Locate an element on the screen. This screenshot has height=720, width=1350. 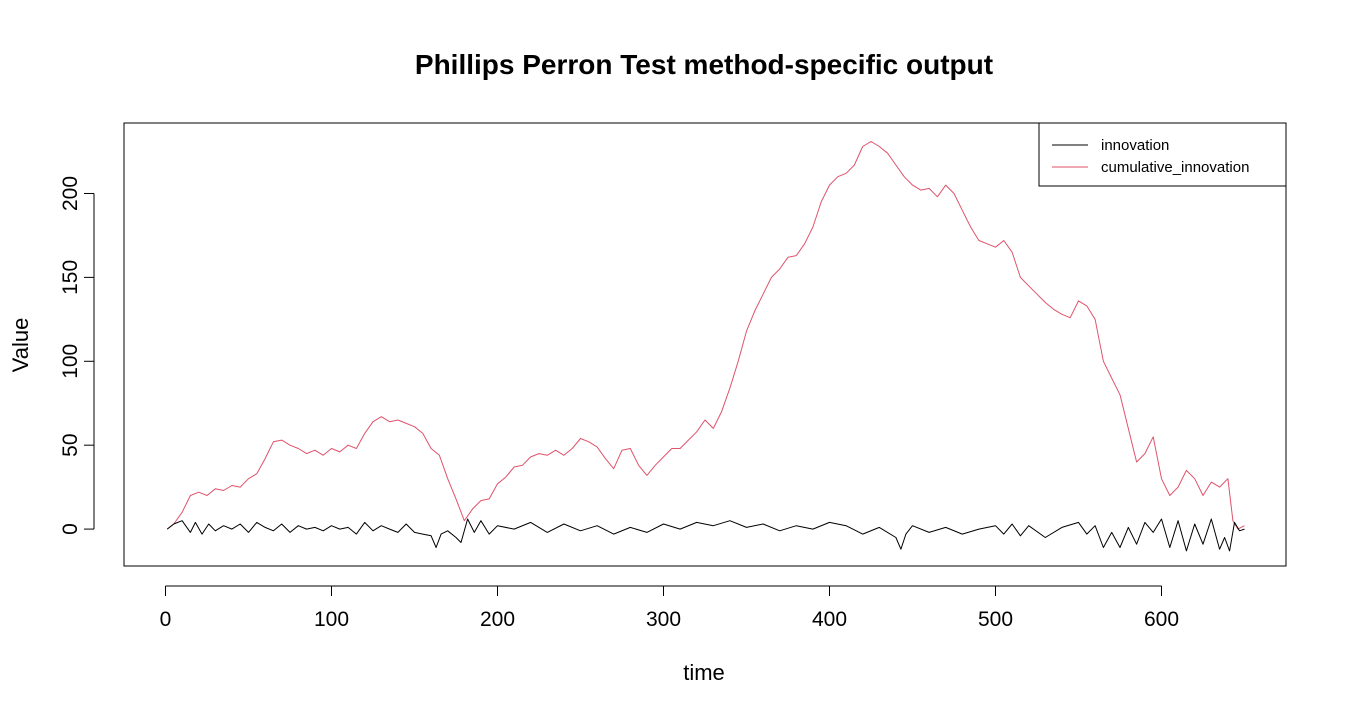
series-line-innovation is located at coordinates (705, 535).